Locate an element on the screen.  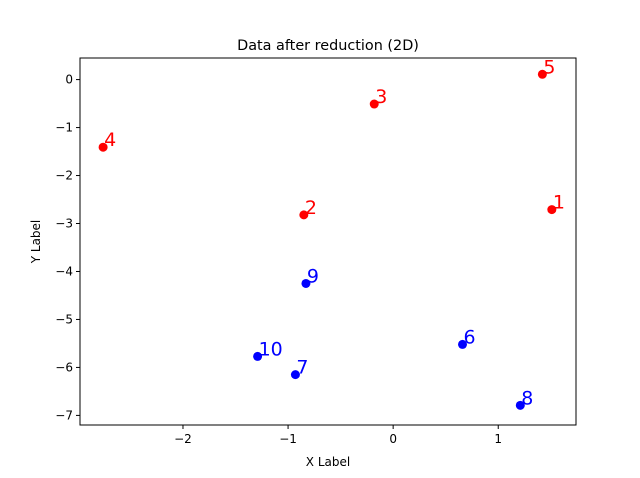
x-tick-label: −2 is located at coordinates (183, 439).